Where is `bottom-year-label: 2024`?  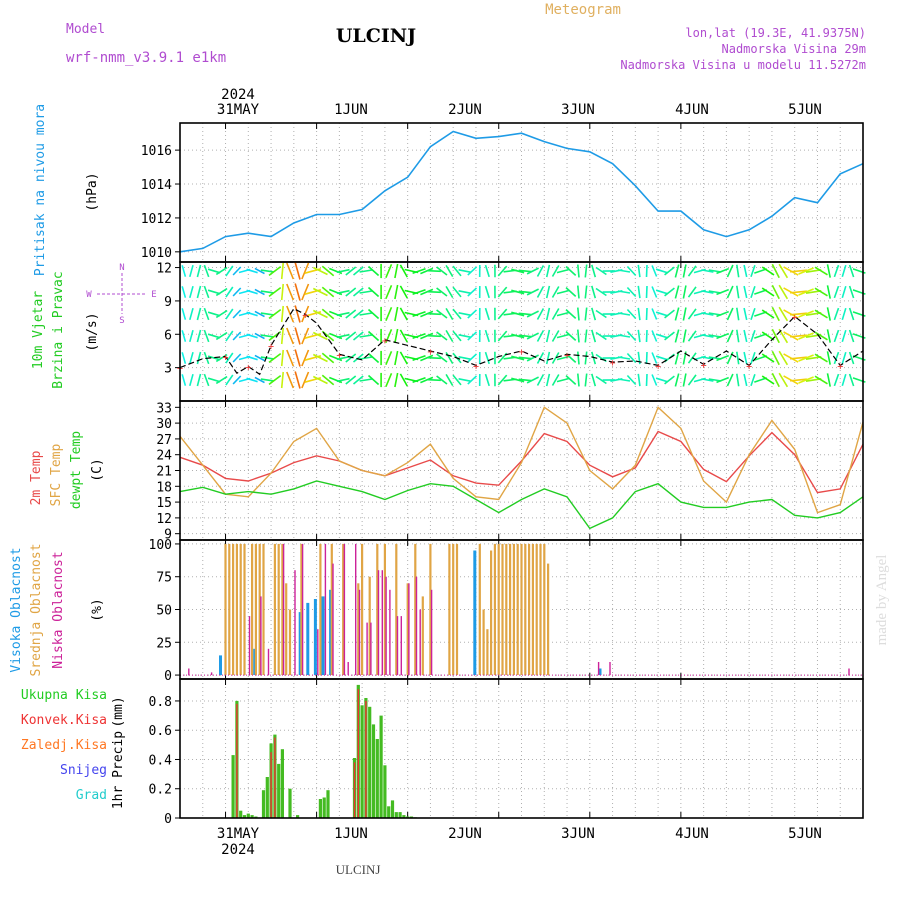 bottom-year-label: 2024 is located at coordinates (238, 850).